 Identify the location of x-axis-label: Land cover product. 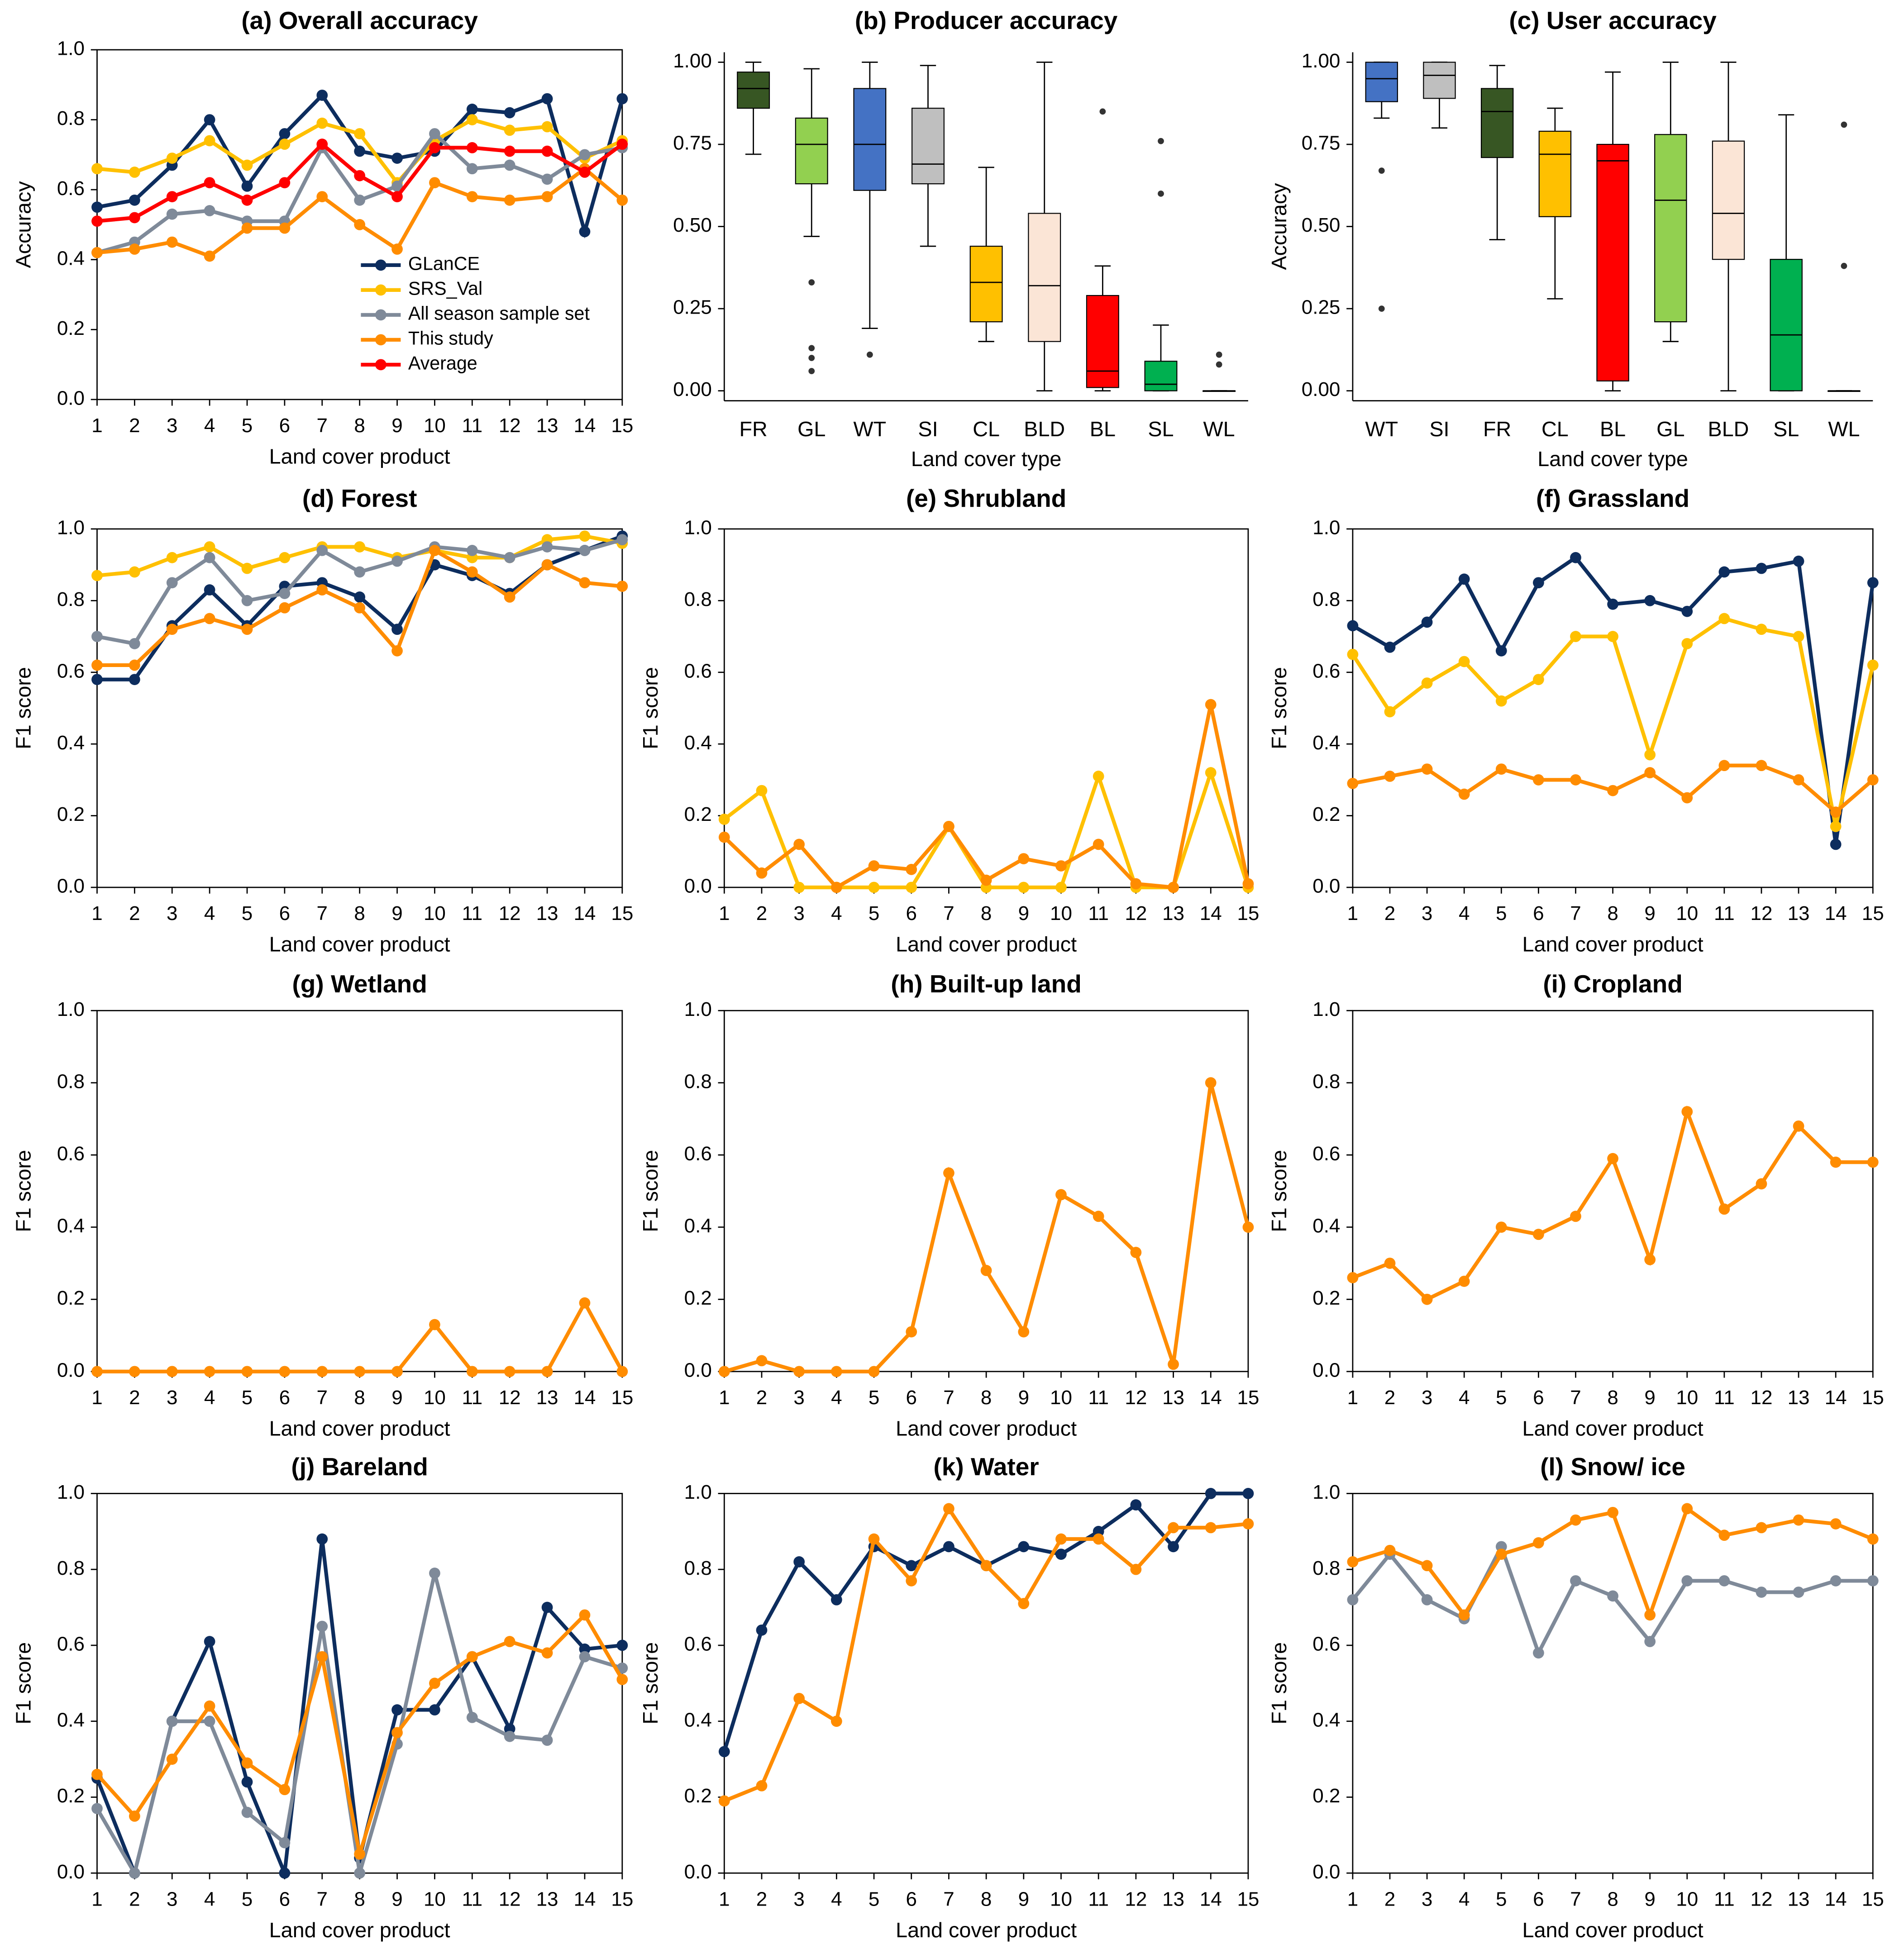
(359, 944).